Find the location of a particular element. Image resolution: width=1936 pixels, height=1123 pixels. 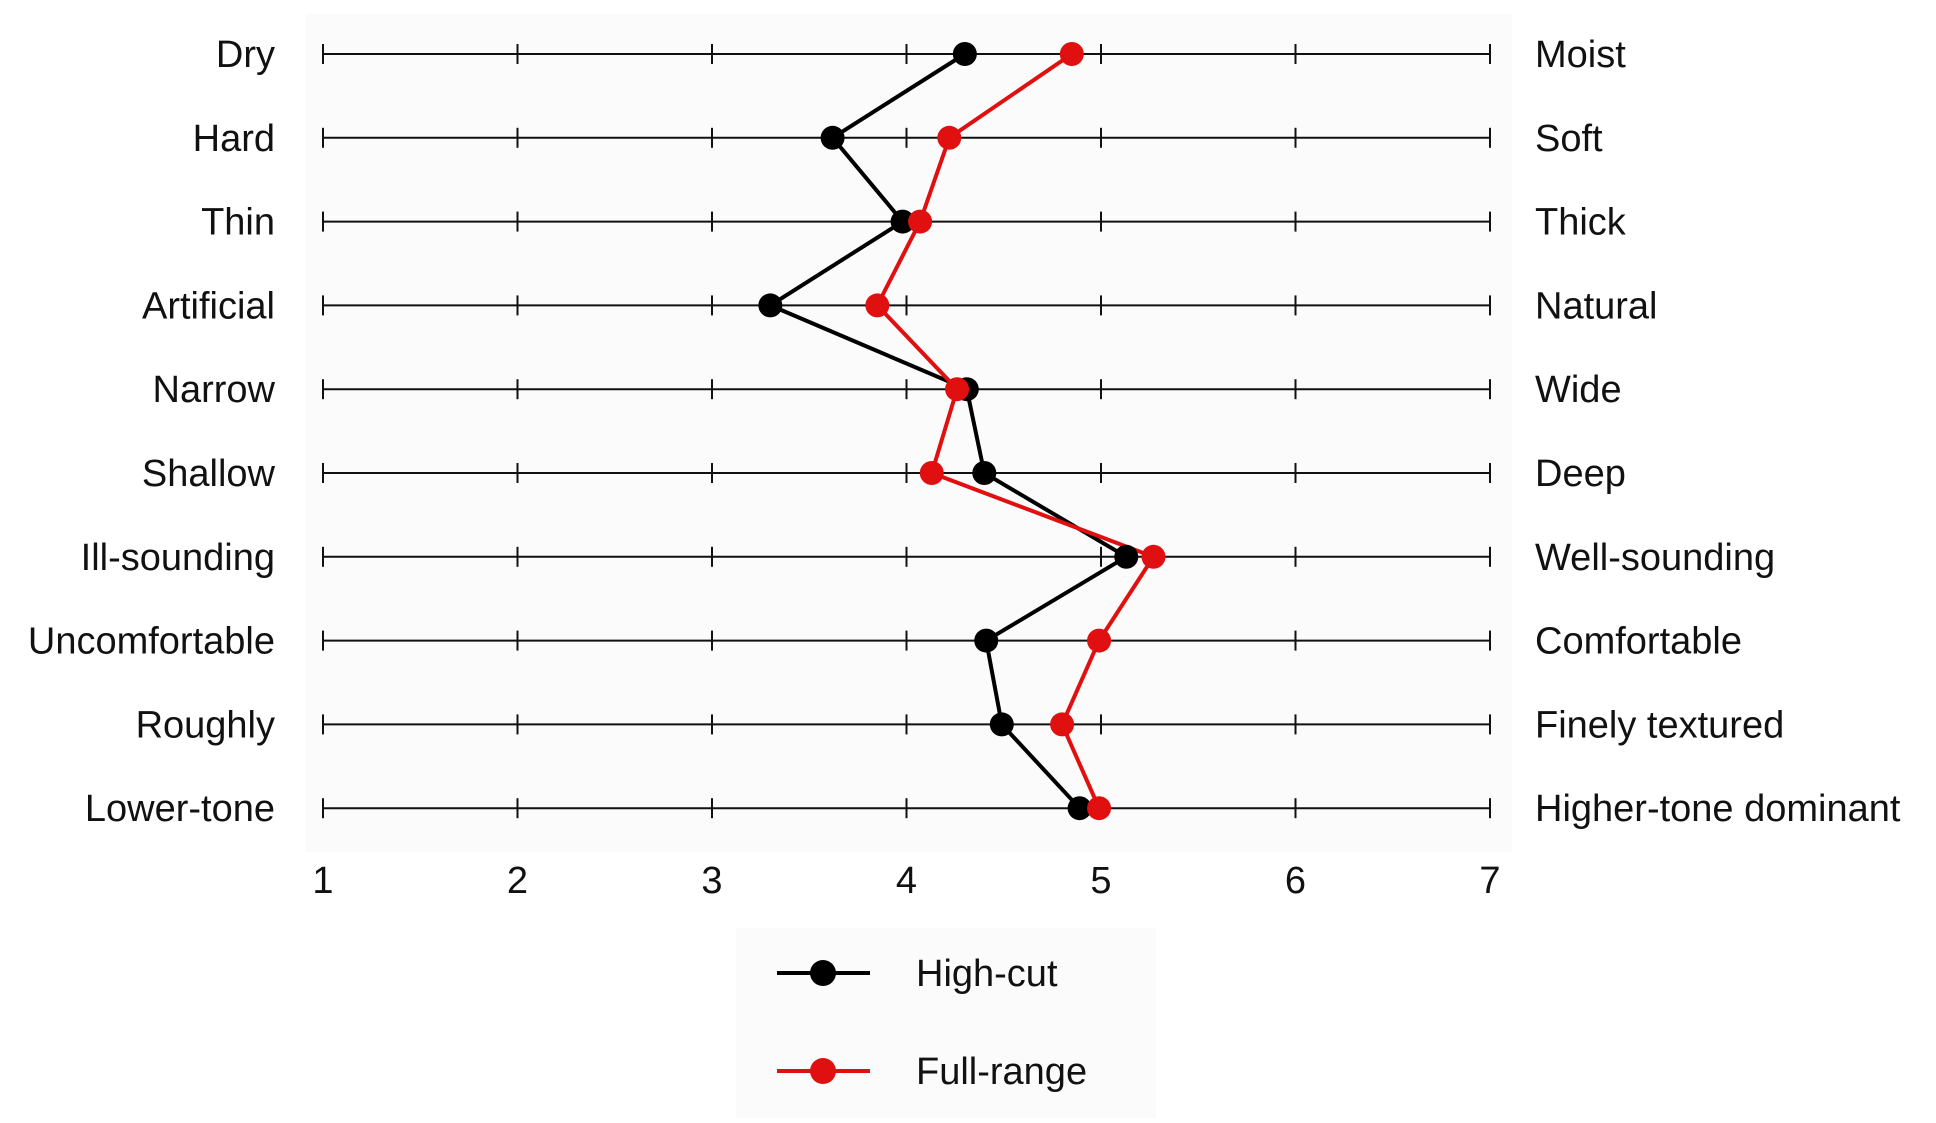

x-tick-label: 3 is located at coordinates (711, 881).